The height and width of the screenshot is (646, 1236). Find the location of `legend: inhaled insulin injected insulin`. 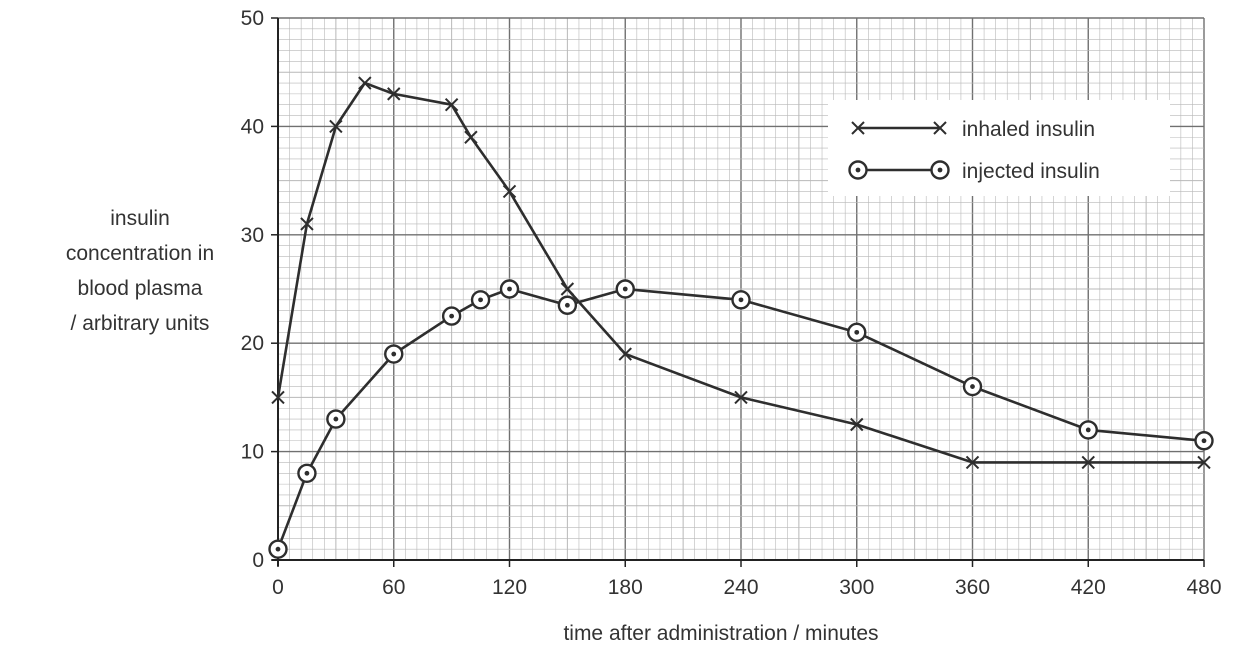

legend: inhaled insulin injected insulin is located at coordinates (999, 148).